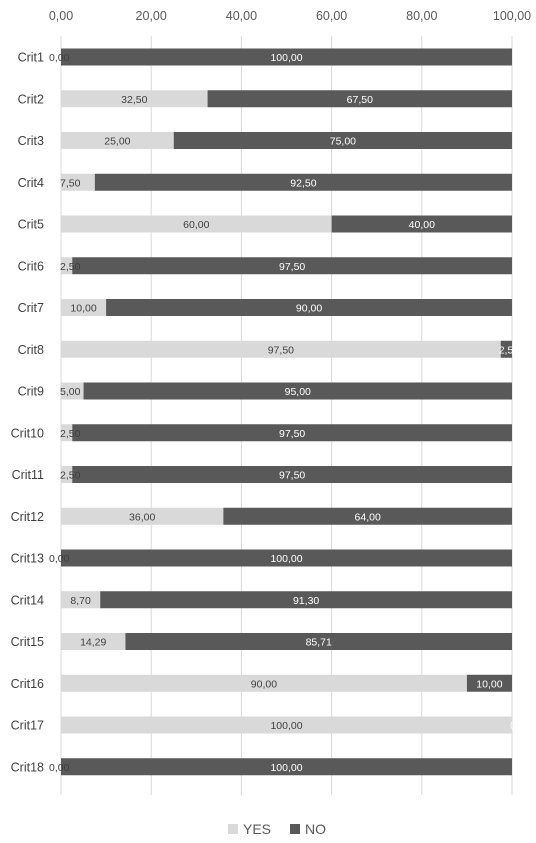 The height and width of the screenshot is (843, 536). What do you see at coordinates (27, 600) in the screenshot?
I see `category-label: Crit14` at bounding box center [27, 600].